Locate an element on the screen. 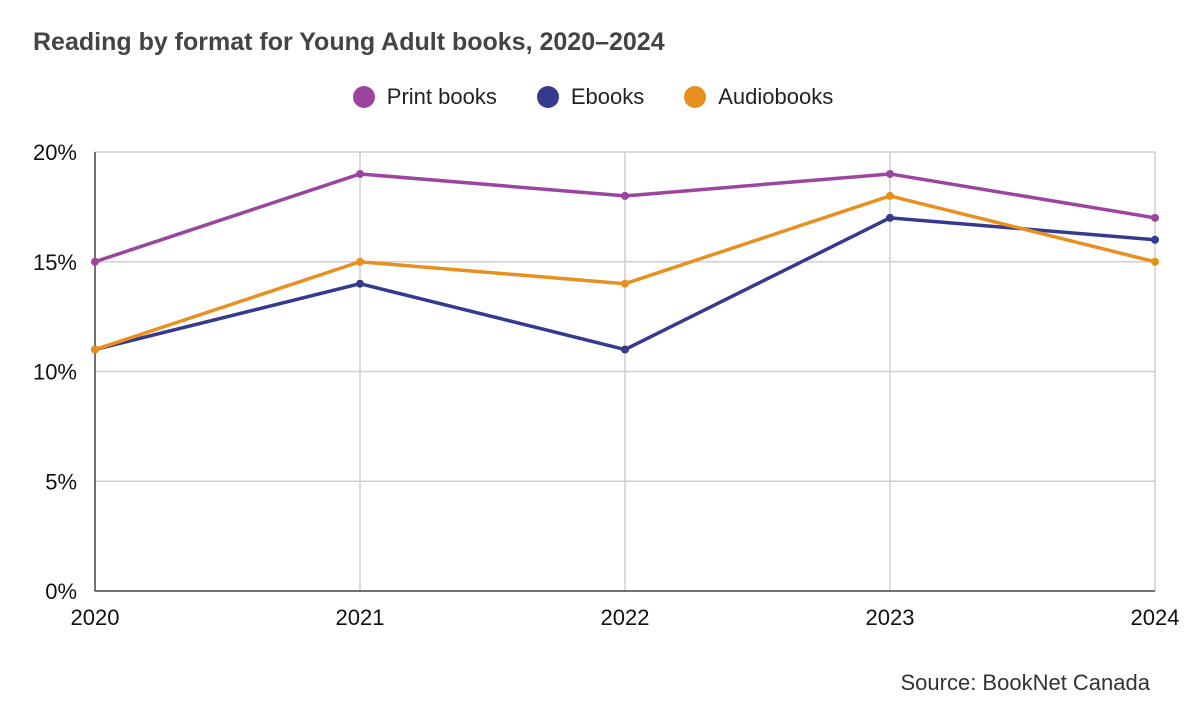  legend-item-audiobooks: Audiobooks is located at coordinates (758, 97).